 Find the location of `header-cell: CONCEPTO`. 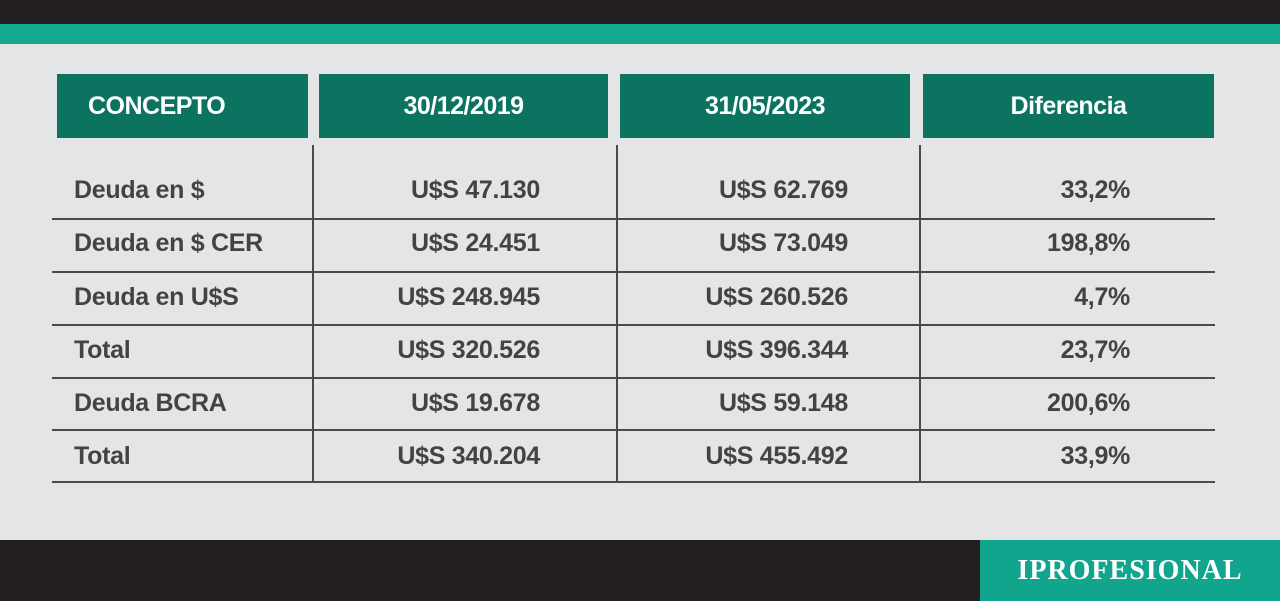

header-cell: CONCEPTO is located at coordinates (182, 106).